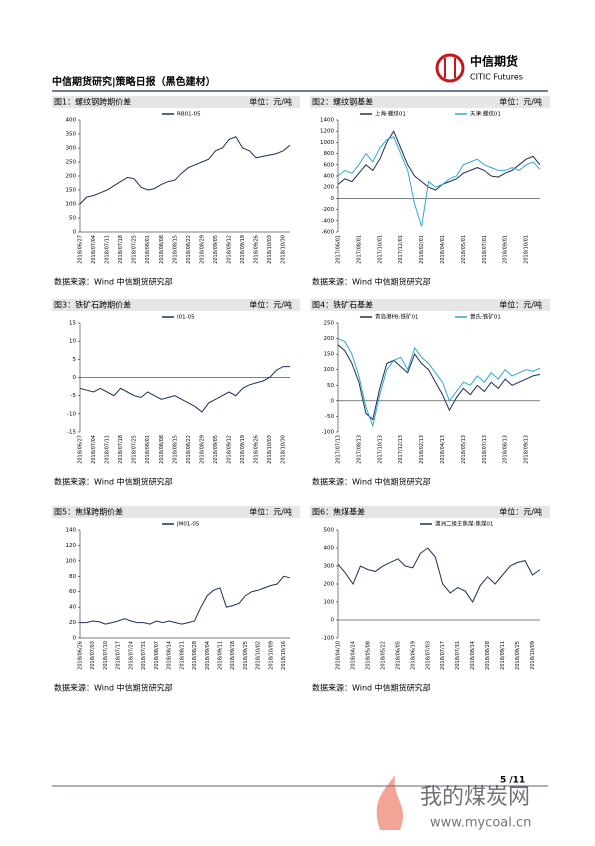 This screenshot has height=846, width=595. Describe the element at coordinates (189, 249) in the screenshot. I see `x-tick-label: 2018/08/22` at that location.